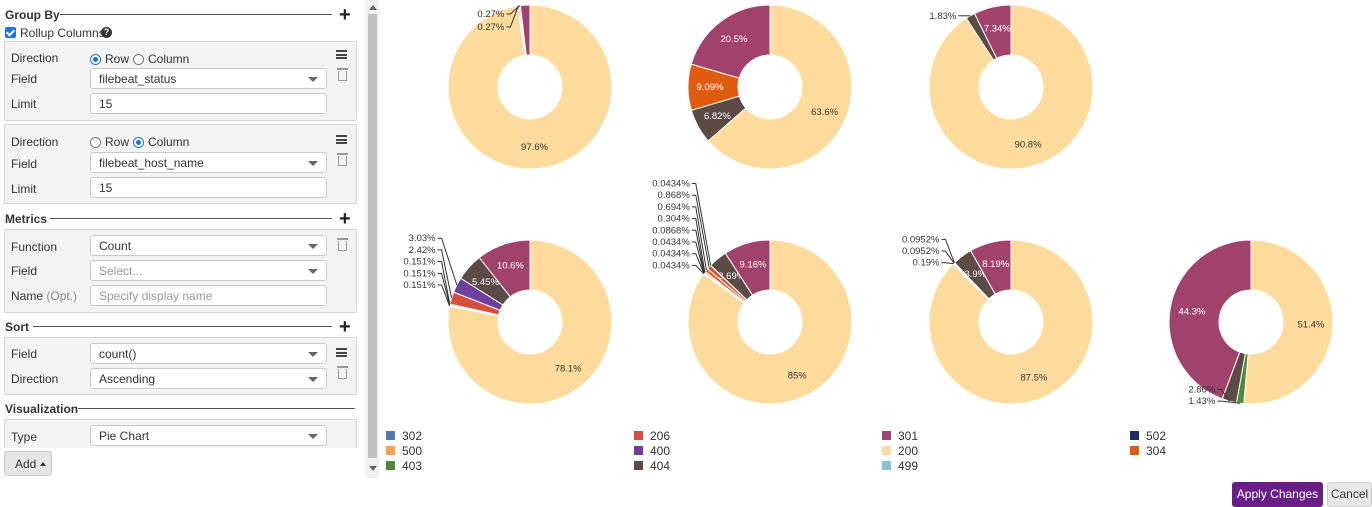 This screenshot has height=507, width=1372. I want to click on legend-label: 301, so click(908, 436).